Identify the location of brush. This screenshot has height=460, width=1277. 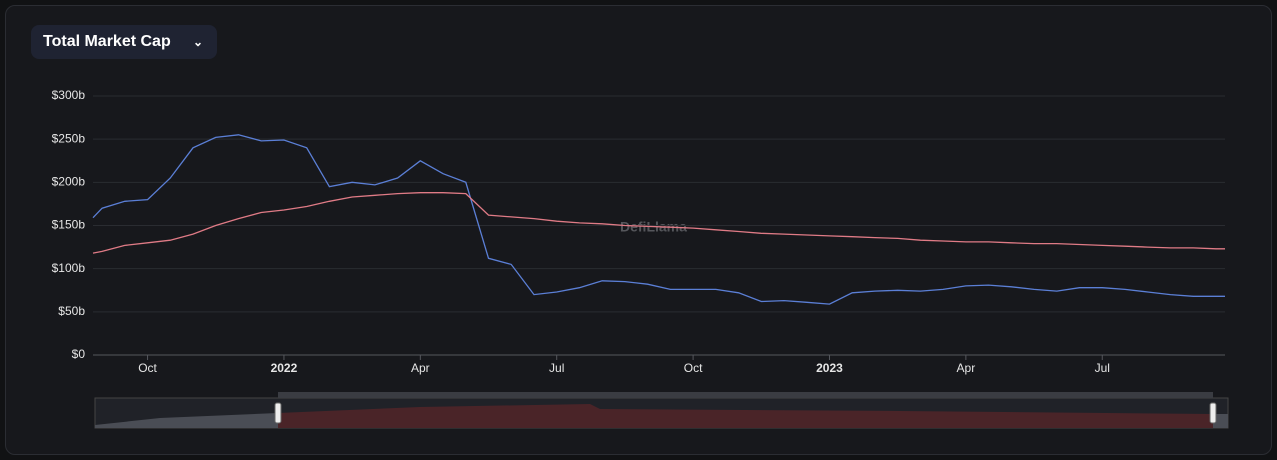
(661, 410).